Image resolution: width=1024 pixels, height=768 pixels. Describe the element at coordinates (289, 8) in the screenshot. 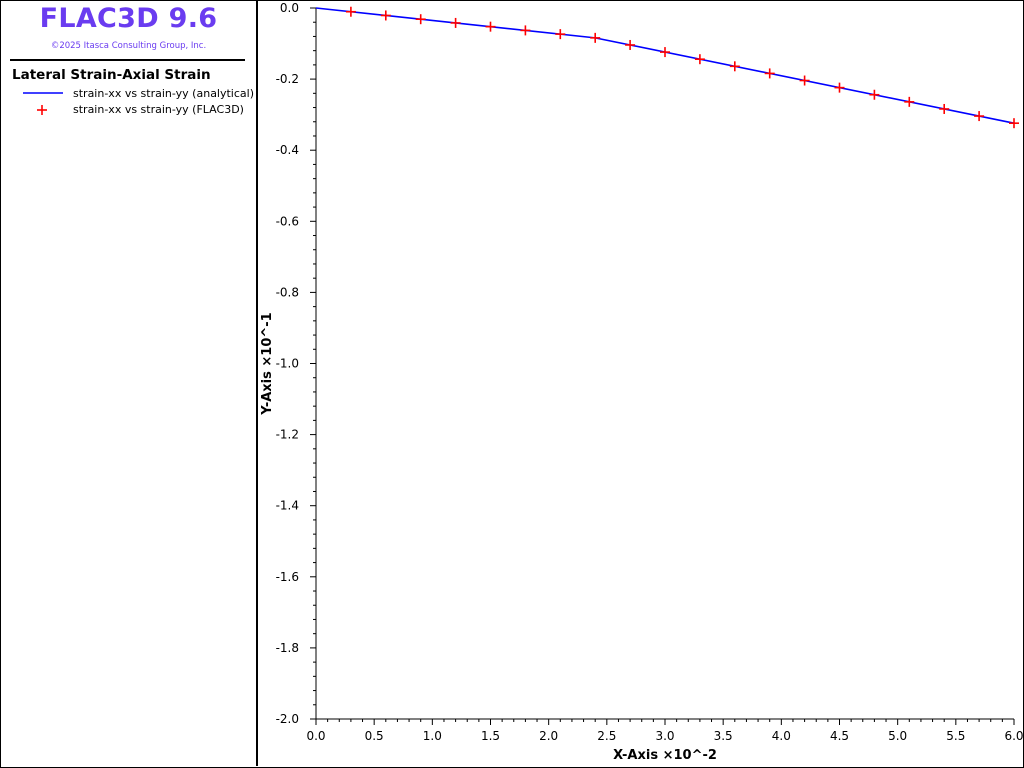

I see `y-tick-label: 0.0` at that location.